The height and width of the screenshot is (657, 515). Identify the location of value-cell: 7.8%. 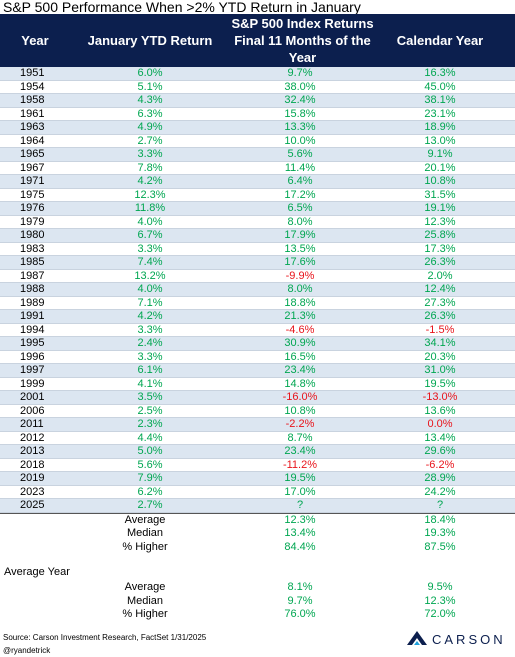
(150, 167).